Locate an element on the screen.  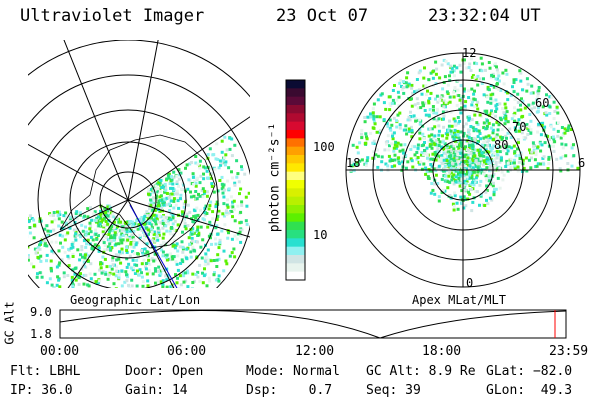
mlt-0: 0 is located at coordinates (470, 283).